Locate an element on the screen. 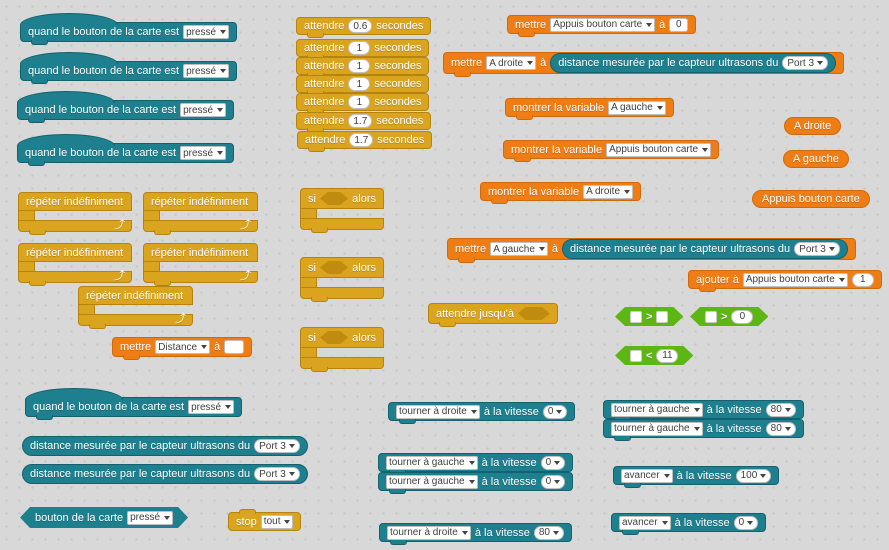 The width and height of the screenshot is (889, 550). value-input: 1 is located at coordinates (862, 279).